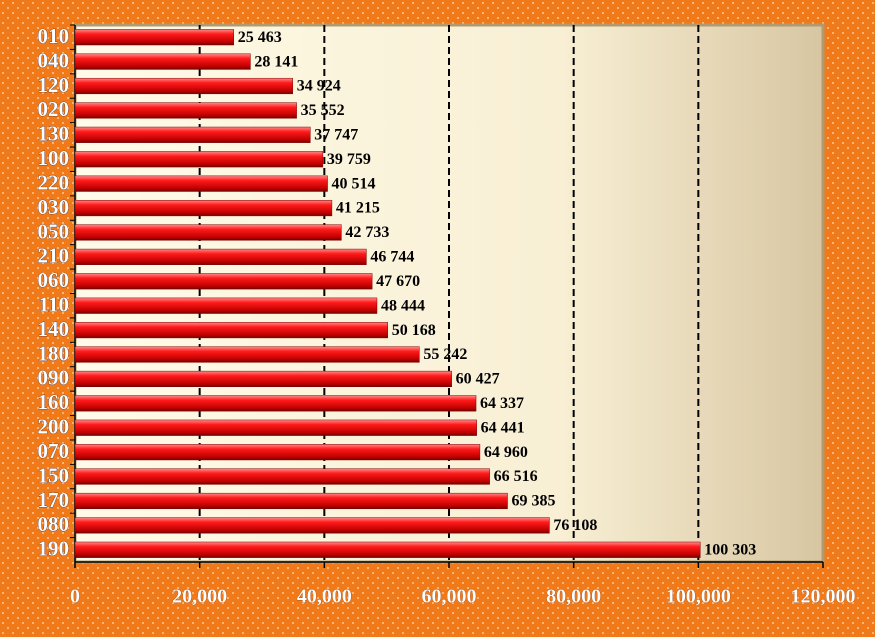  Describe the element at coordinates (54, 500) in the screenshot. I see `y-tick-label: 170` at that location.